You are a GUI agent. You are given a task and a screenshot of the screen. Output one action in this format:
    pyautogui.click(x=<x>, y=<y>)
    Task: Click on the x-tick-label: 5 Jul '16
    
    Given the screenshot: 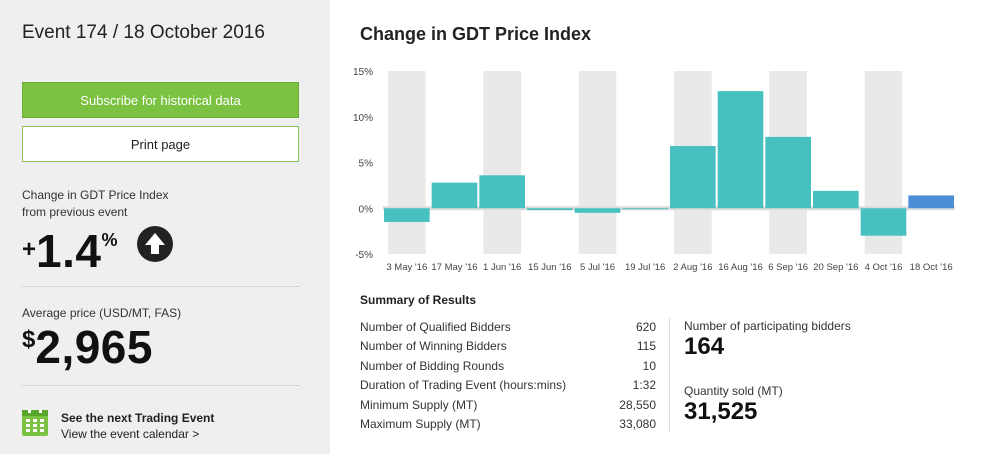 What is the action you would take?
    pyautogui.click(x=597, y=267)
    